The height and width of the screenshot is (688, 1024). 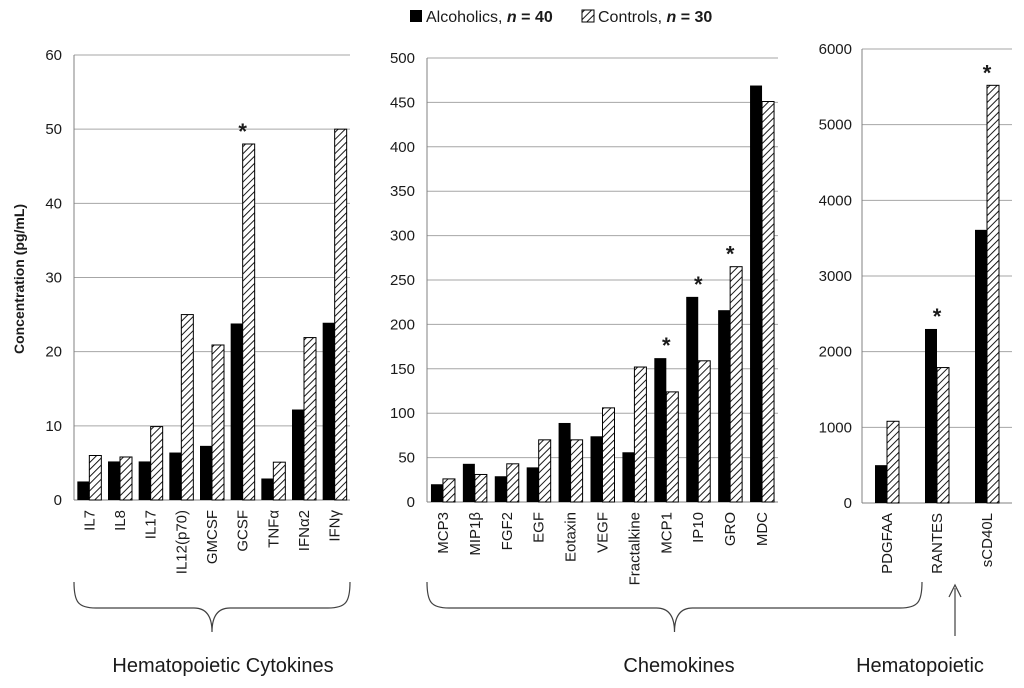 What do you see at coordinates (53, 352) in the screenshot?
I see `y-tick-label: 20` at bounding box center [53, 352].